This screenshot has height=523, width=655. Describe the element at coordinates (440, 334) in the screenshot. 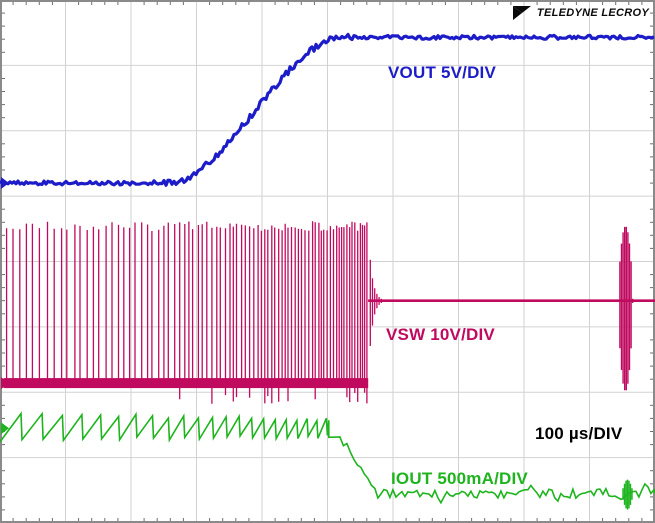

I see `vsw-trace-label: VSW 10V/DIV` at that location.